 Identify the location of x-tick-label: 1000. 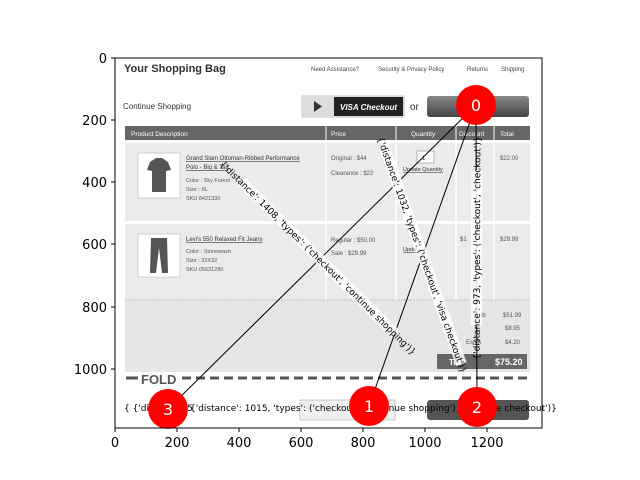
(424, 443).